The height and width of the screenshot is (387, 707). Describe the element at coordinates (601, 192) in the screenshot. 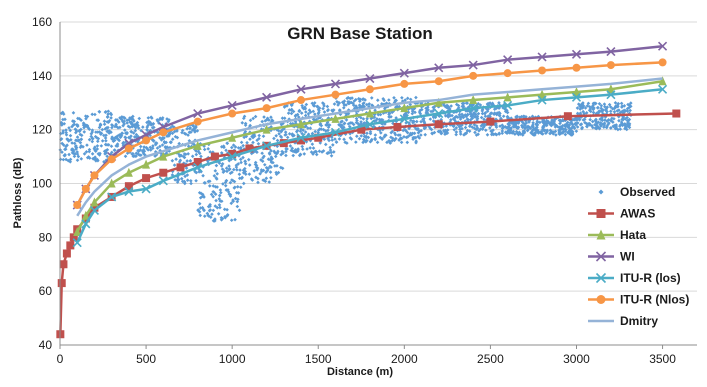

I see `legend-marker-observed` at that location.